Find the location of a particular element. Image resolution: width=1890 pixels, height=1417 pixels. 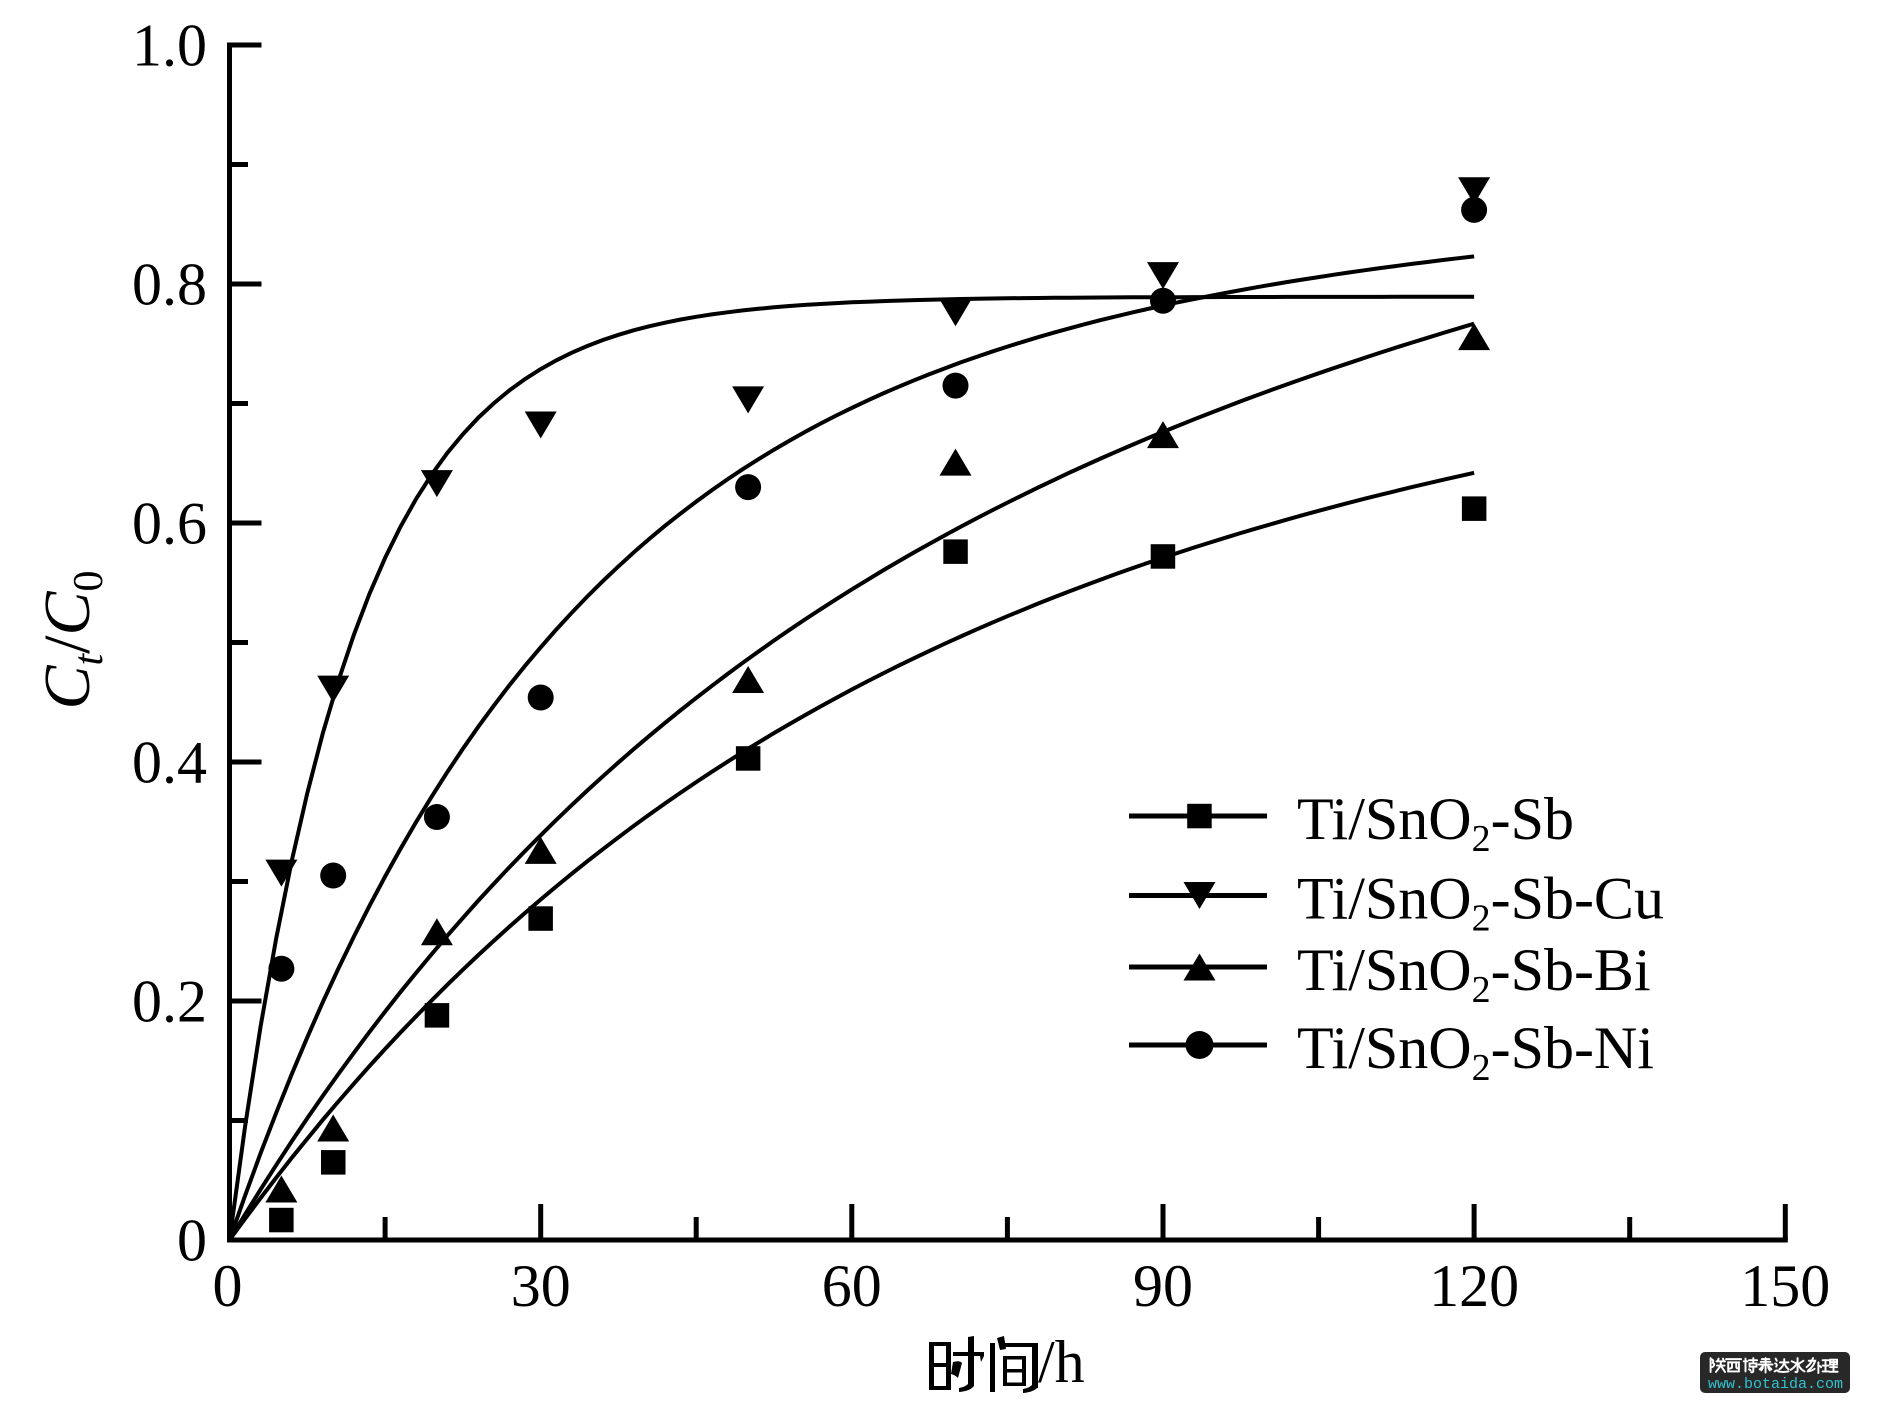

svg-text: 60 is located at coordinates (852, 1286).